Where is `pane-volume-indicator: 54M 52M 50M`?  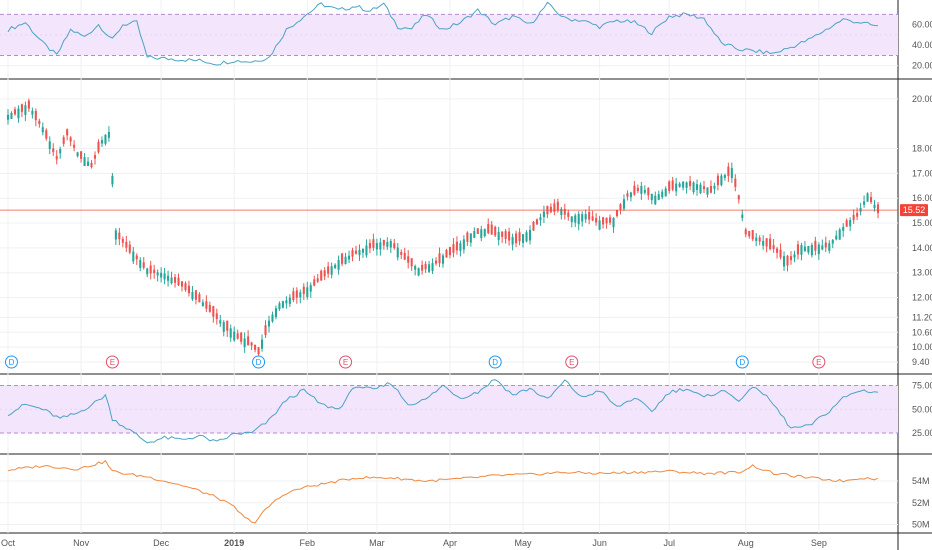 pane-volume-indicator: 54M 52M 50M is located at coordinates (465, 494).